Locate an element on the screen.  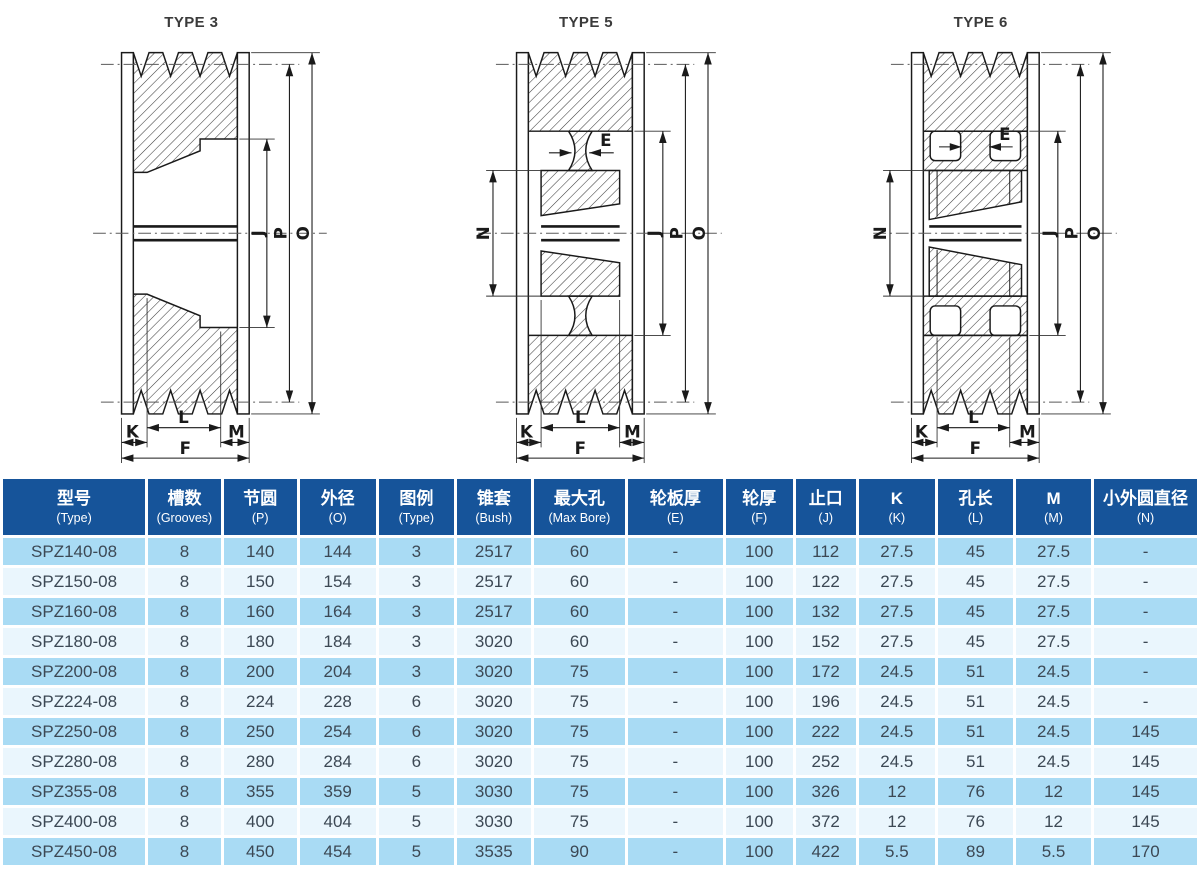
table-cell: 154 is located at coordinates (337, 581).